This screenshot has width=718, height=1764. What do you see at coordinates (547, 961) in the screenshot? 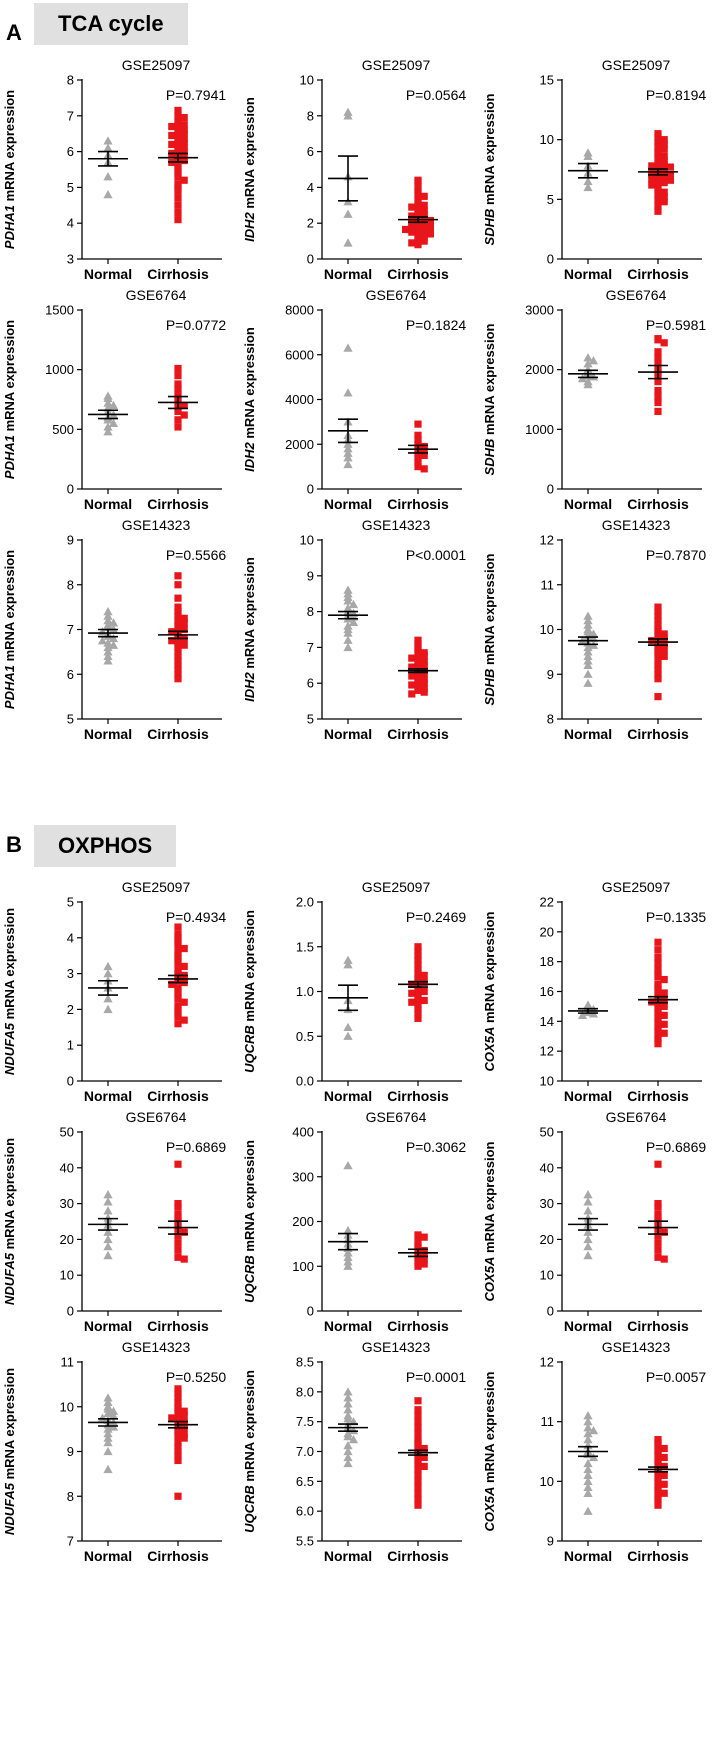
I see `y-tick-label: 18` at bounding box center [547, 961].